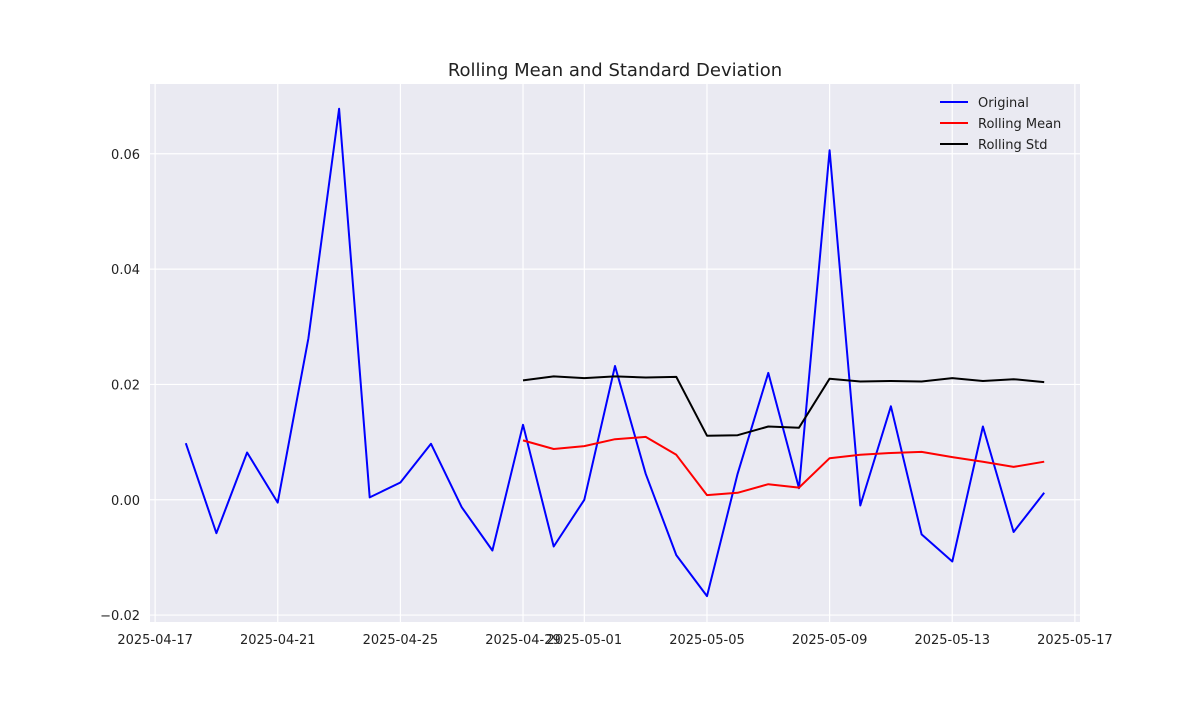 Image resolution: width=1200 pixels, height=704 pixels. What do you see at coordinates (783, 406) in the screenshot?
I see `series-line-rolling-std` at bounding box center [783, 406].